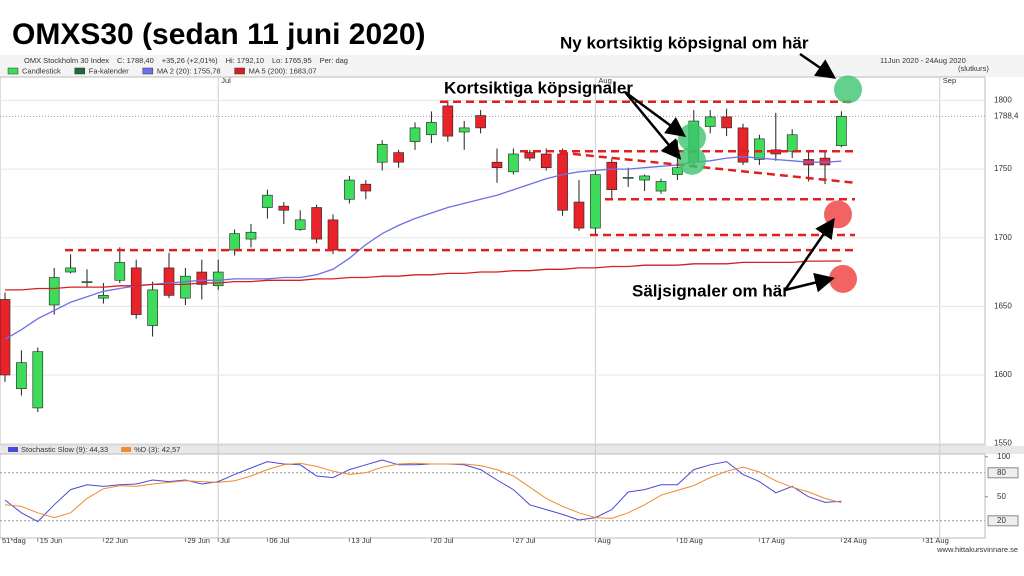 The height and width of the screenshot is (576, 1024). What do you see at coordinates (51, 540) in the screenshot?
I see `x-tick-label: 15 Jun` at bounding box center [51, 540].